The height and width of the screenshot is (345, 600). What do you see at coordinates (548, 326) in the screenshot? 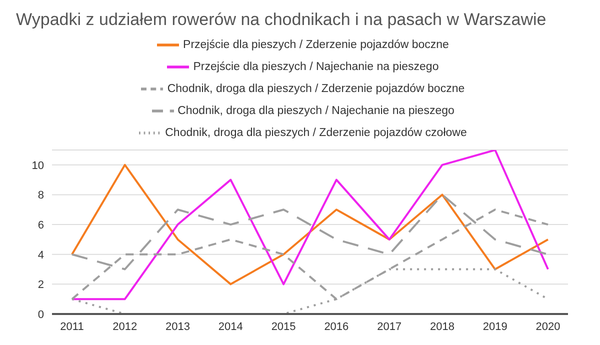
I see `x-tick-label: 2020` at bounding box center [548, 326].